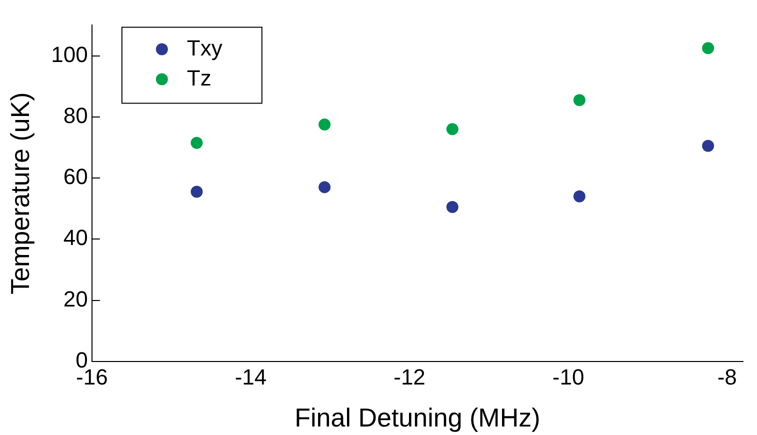  What do you see at coordinates (727, 377) in the screenshot?
I see `x-tick-label: -8` at bounding box center [727, 377].